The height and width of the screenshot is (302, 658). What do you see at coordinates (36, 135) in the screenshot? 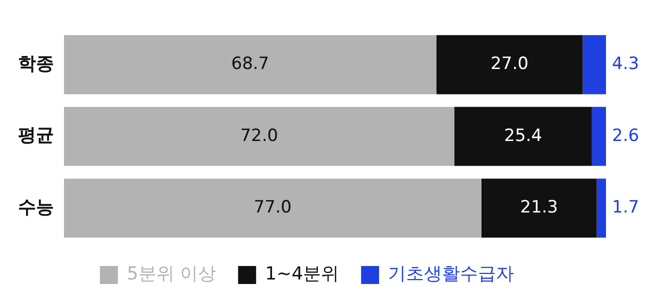
I see `y-tick-label: 평균` at bounding box center [36, 135].